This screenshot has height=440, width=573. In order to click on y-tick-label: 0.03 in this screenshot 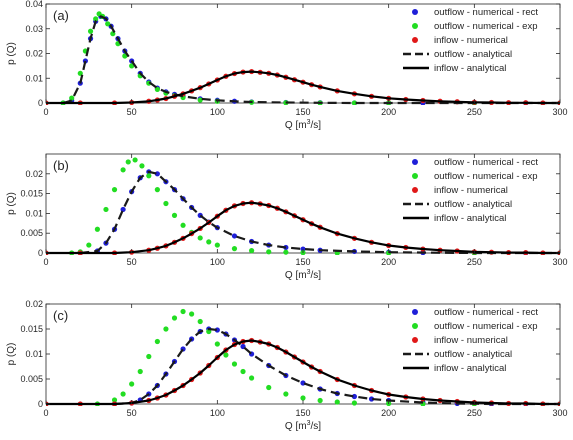, I will do `click(34, 29)`.